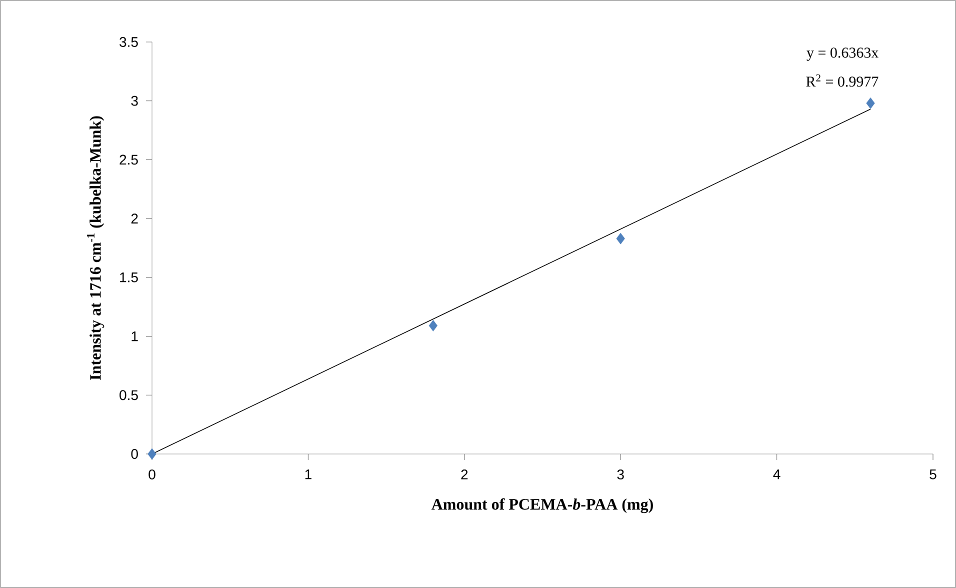 This screenshot has width=956, height=588. I want to click on y-tick-label: 0.5, so click(129, 395).